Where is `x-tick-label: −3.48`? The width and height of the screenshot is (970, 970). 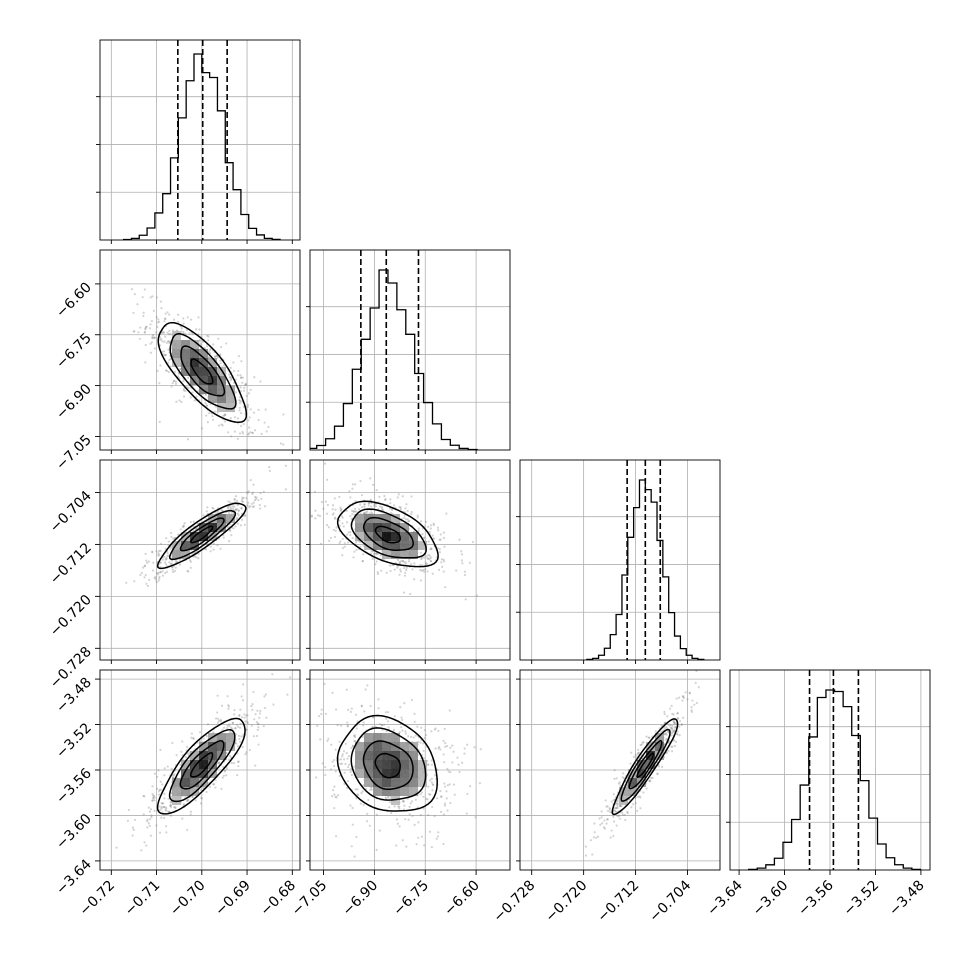
x-tick-label: −3.48 is located at coordinates (907, 899).